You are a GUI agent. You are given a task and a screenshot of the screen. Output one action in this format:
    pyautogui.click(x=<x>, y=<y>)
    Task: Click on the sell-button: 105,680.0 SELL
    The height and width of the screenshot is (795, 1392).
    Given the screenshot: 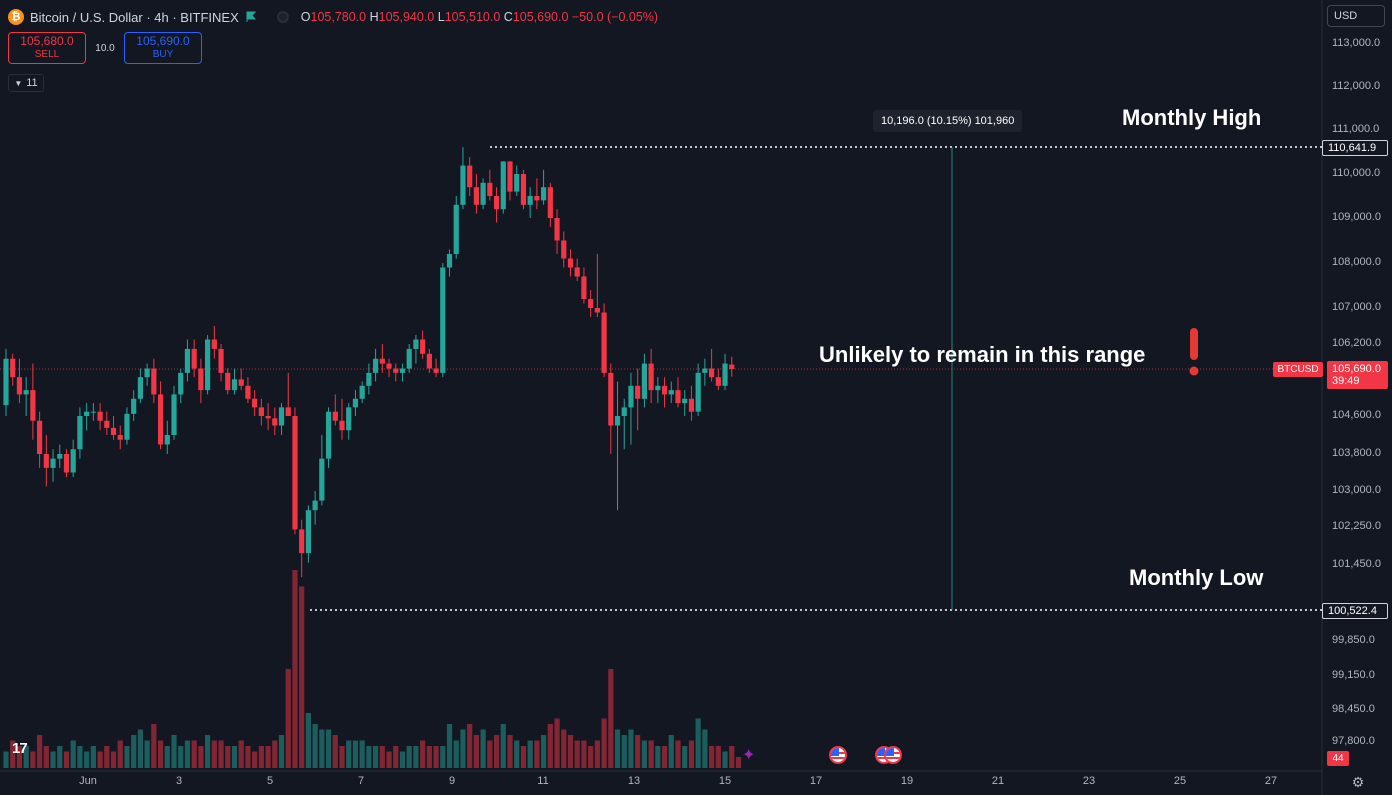 What is the action you would take?
    pyautogui.click(x=47, y=48)
    